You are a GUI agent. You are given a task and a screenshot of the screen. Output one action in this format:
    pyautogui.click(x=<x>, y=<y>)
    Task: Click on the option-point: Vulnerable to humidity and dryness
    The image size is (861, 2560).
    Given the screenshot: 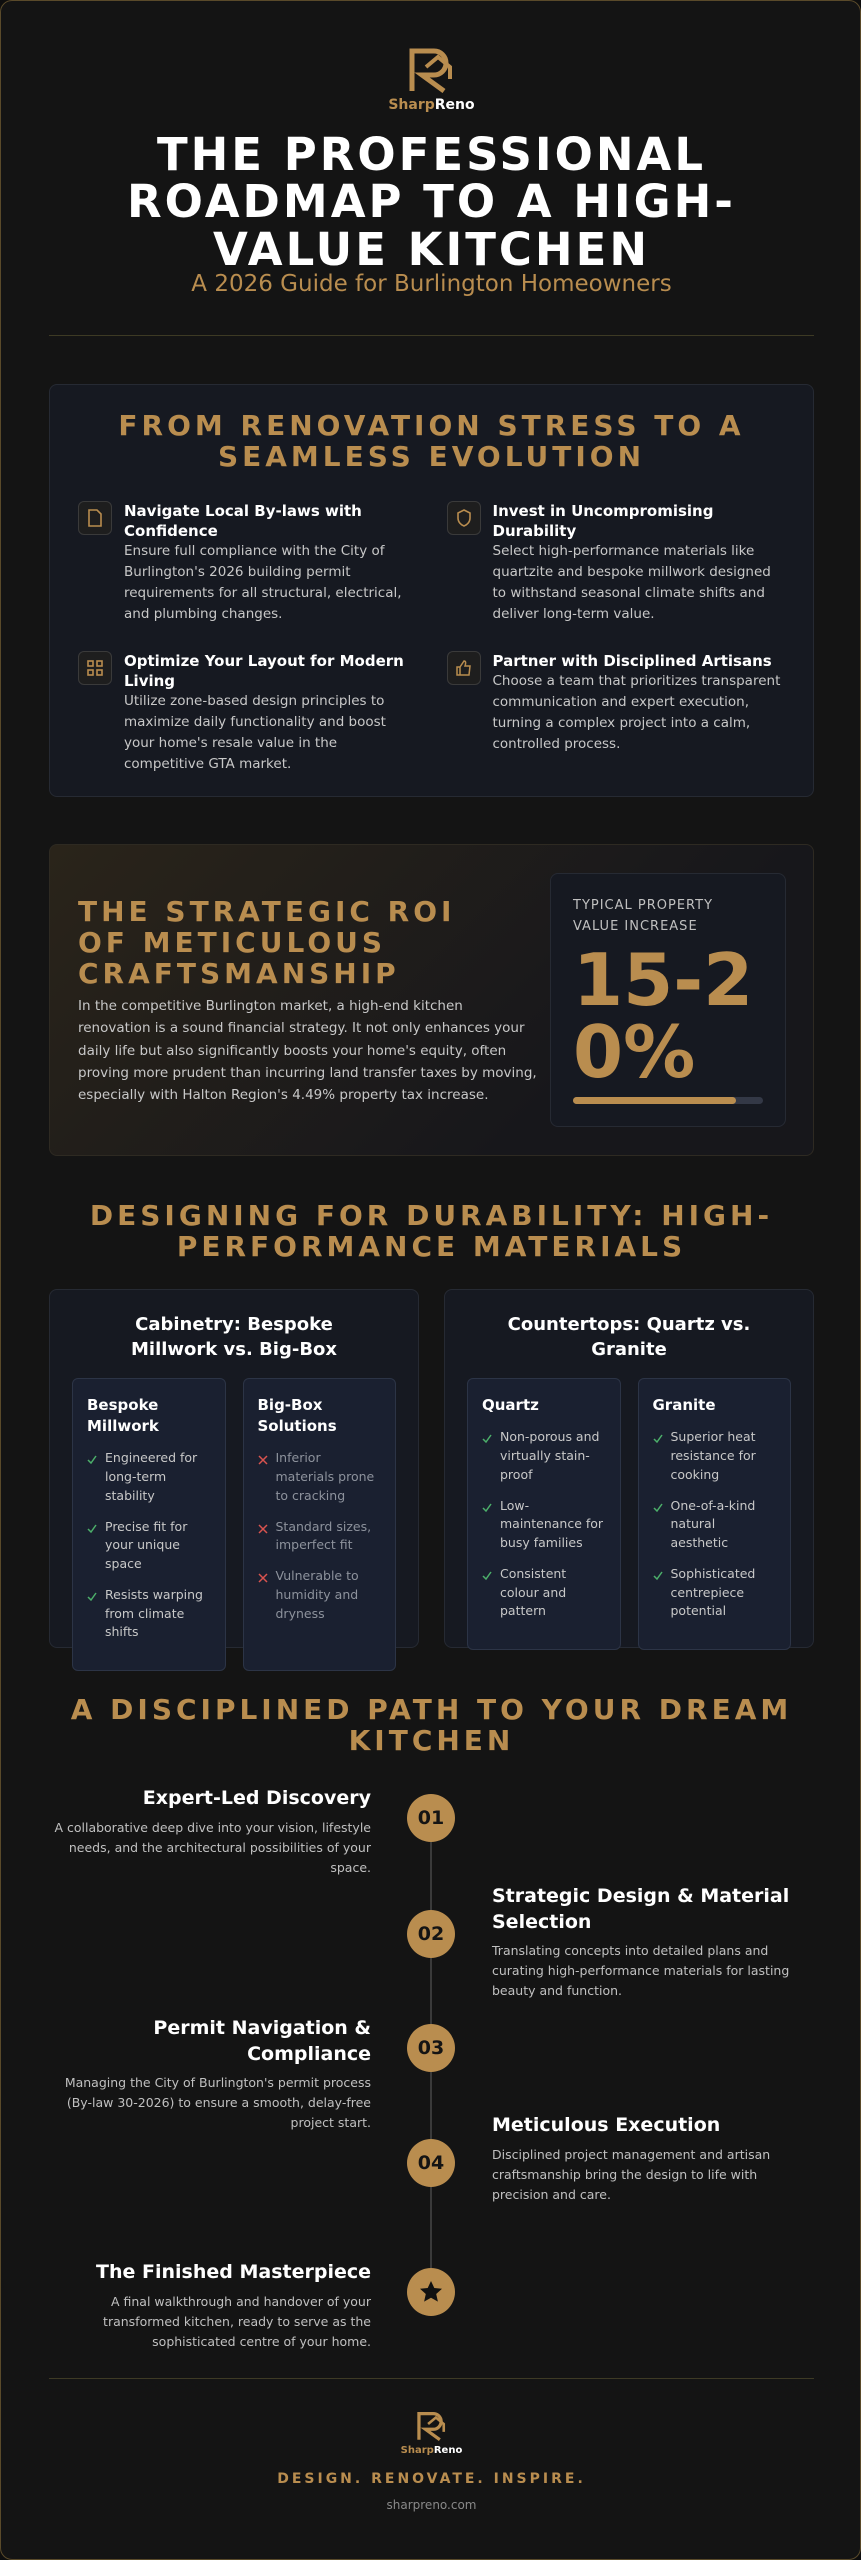 What is the action you would take?
    pyautogui.click(x=319, y=1595)
    